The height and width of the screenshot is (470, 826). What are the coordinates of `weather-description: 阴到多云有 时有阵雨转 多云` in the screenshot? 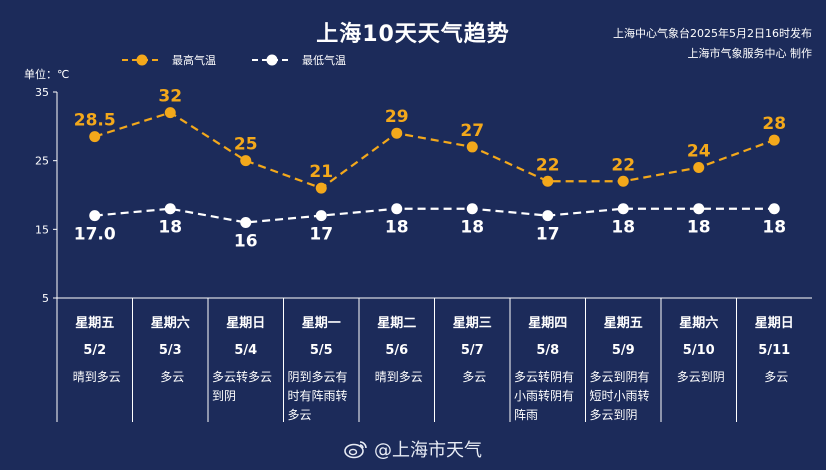 It's located at (322, 396).